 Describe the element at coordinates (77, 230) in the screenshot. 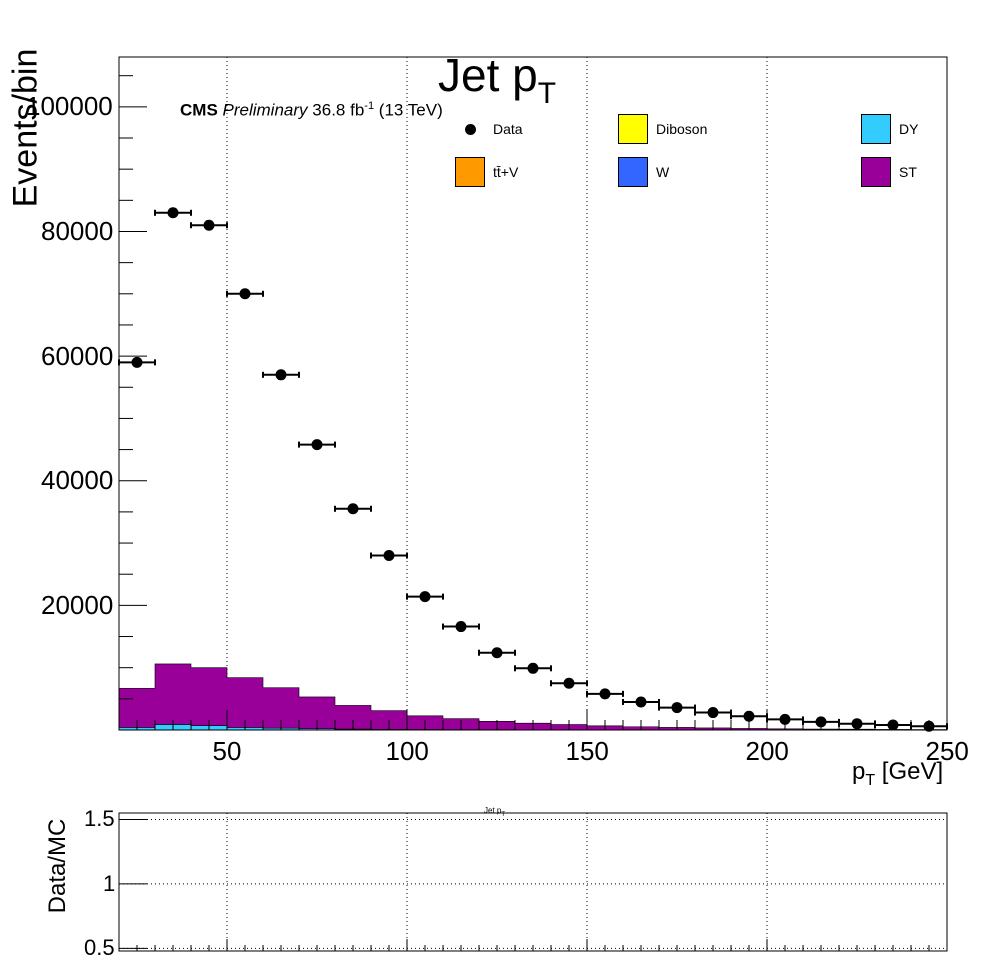

I see `y-tick-label: 80000` at that location.